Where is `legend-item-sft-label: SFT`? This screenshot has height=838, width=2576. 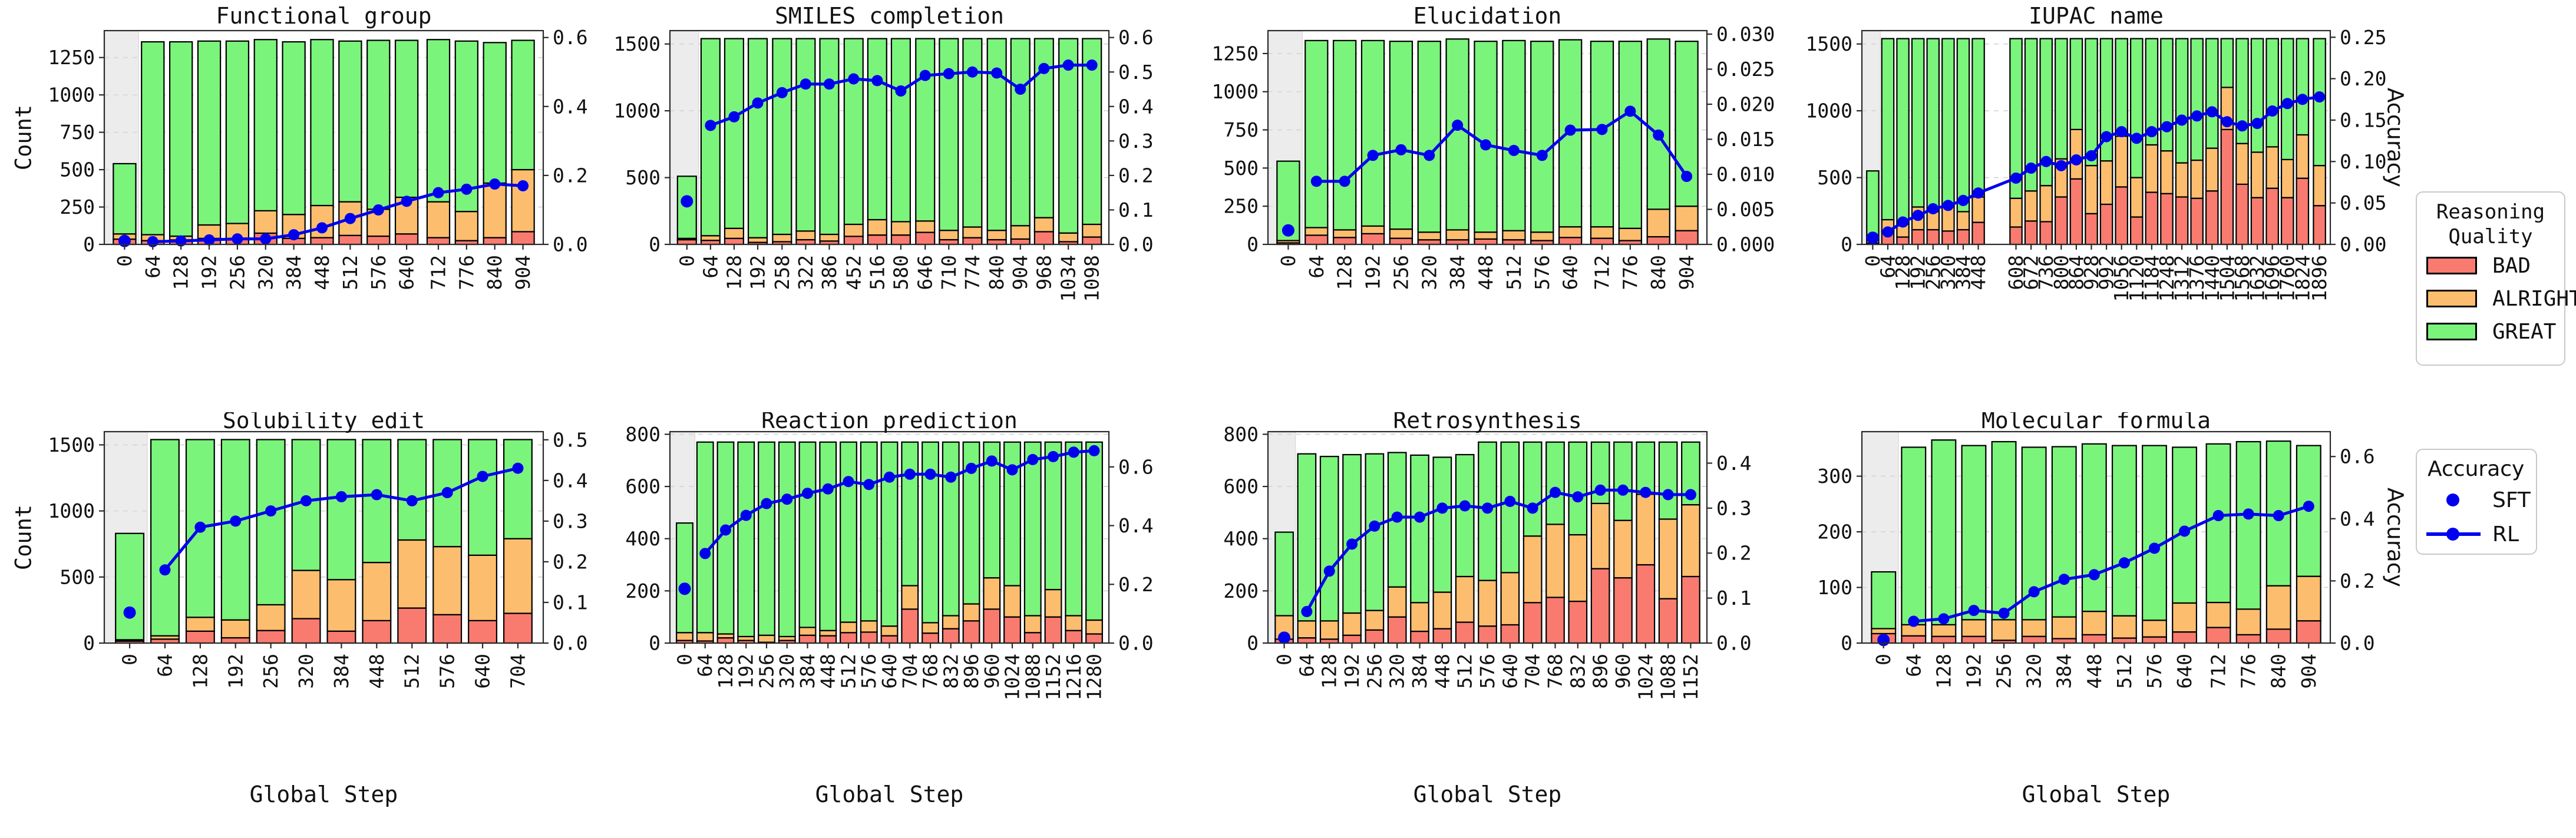 legend-item-sft-label: SFT is located at coordinates (2511, 500).